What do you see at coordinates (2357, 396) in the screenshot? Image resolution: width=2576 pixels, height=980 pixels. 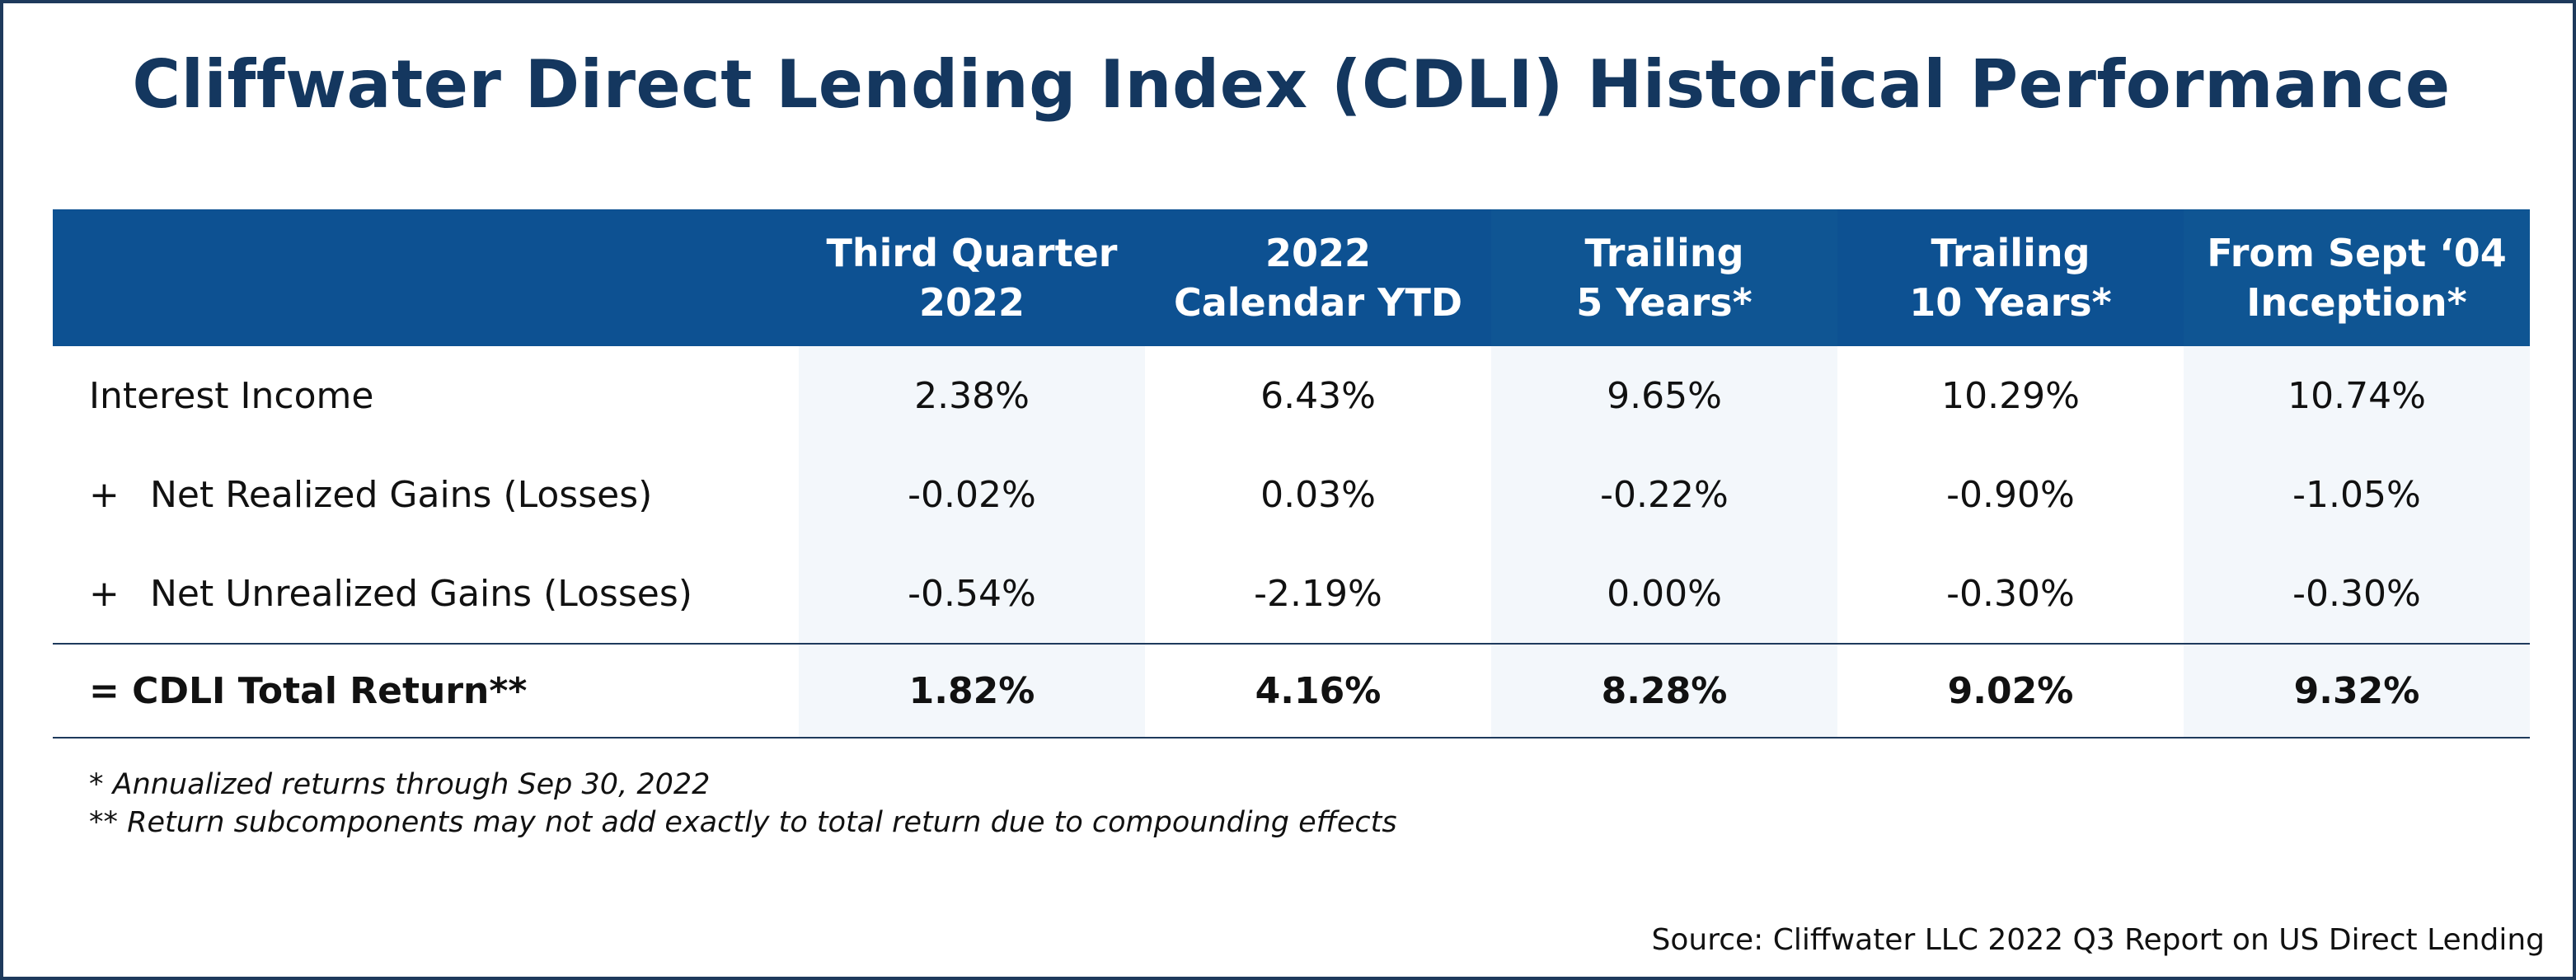 I see `table-cell: 10.74%` at bounding box center [2357, 396].